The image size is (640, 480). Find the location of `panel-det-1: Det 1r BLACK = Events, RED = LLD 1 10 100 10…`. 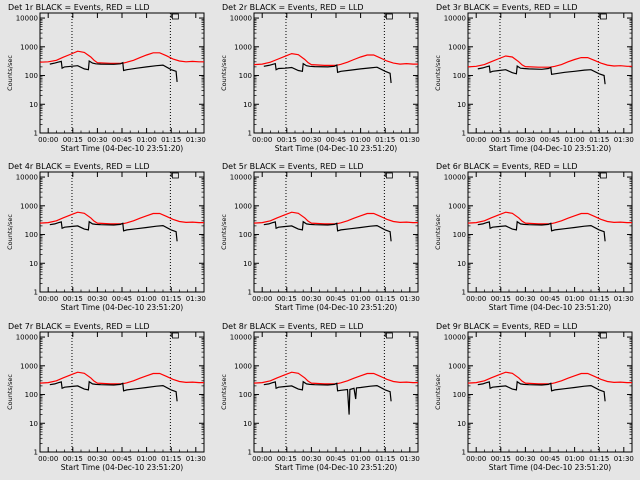

panel-det-1: Det 1r BLACK = Events, RED = LLD 1 10 100 10… is located at coordinates (106, 78).